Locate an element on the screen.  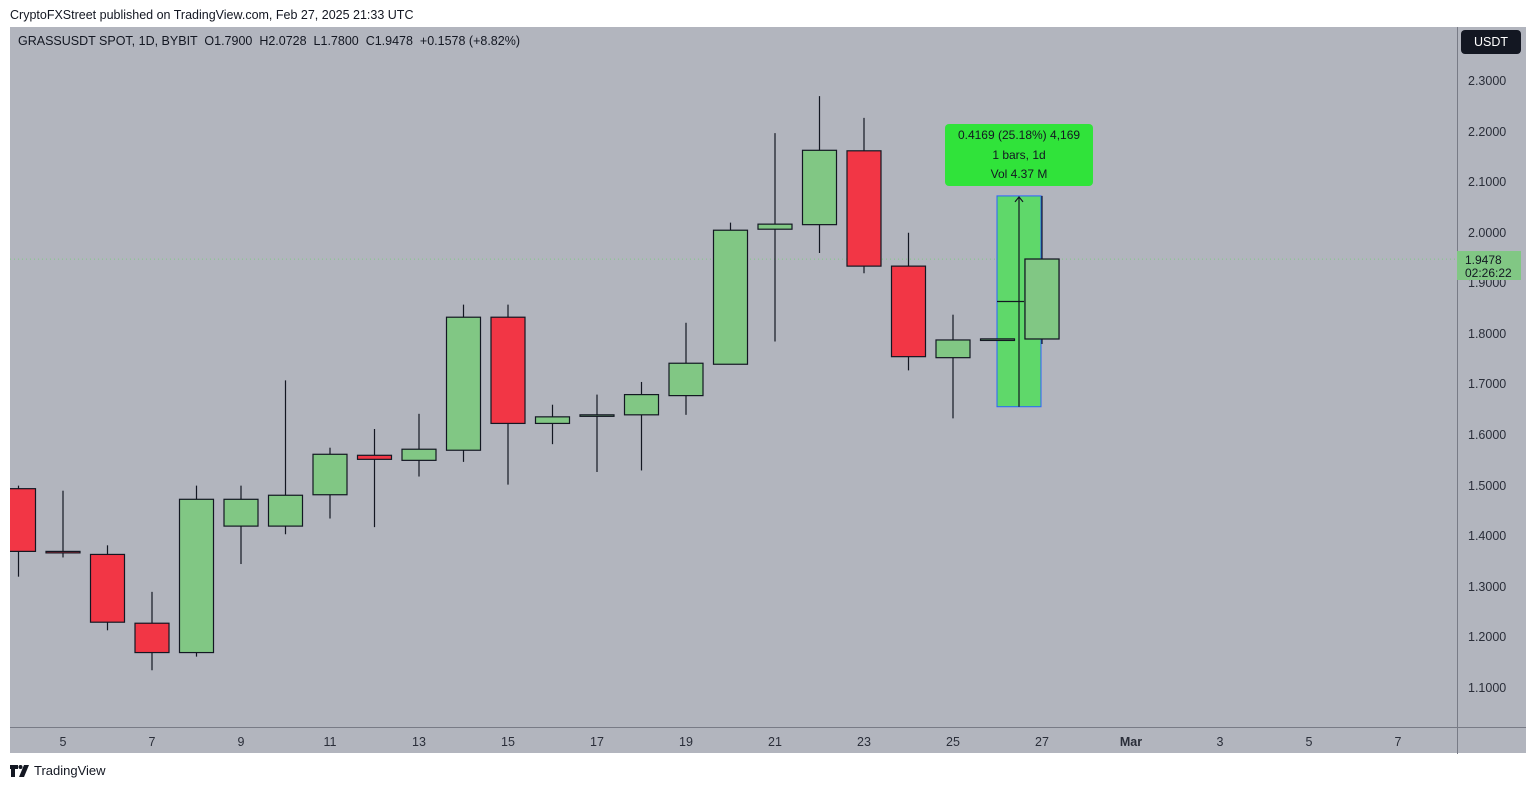
time-tick: 11 is located at coordinates (330, 742).